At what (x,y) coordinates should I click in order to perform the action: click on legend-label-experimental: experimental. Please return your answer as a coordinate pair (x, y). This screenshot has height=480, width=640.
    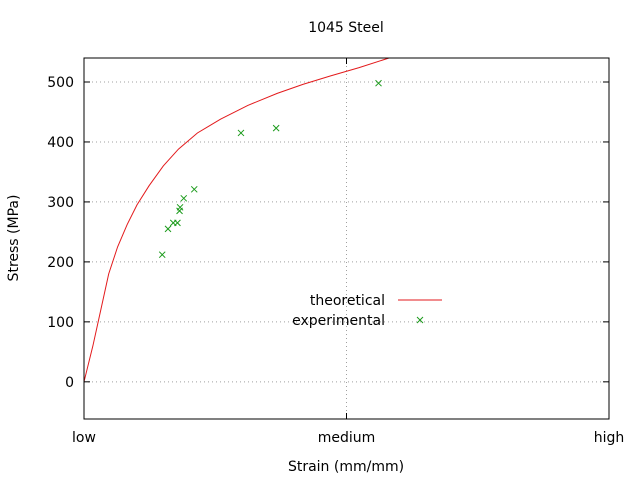
    Looking at the image, I should click on (338, 321).